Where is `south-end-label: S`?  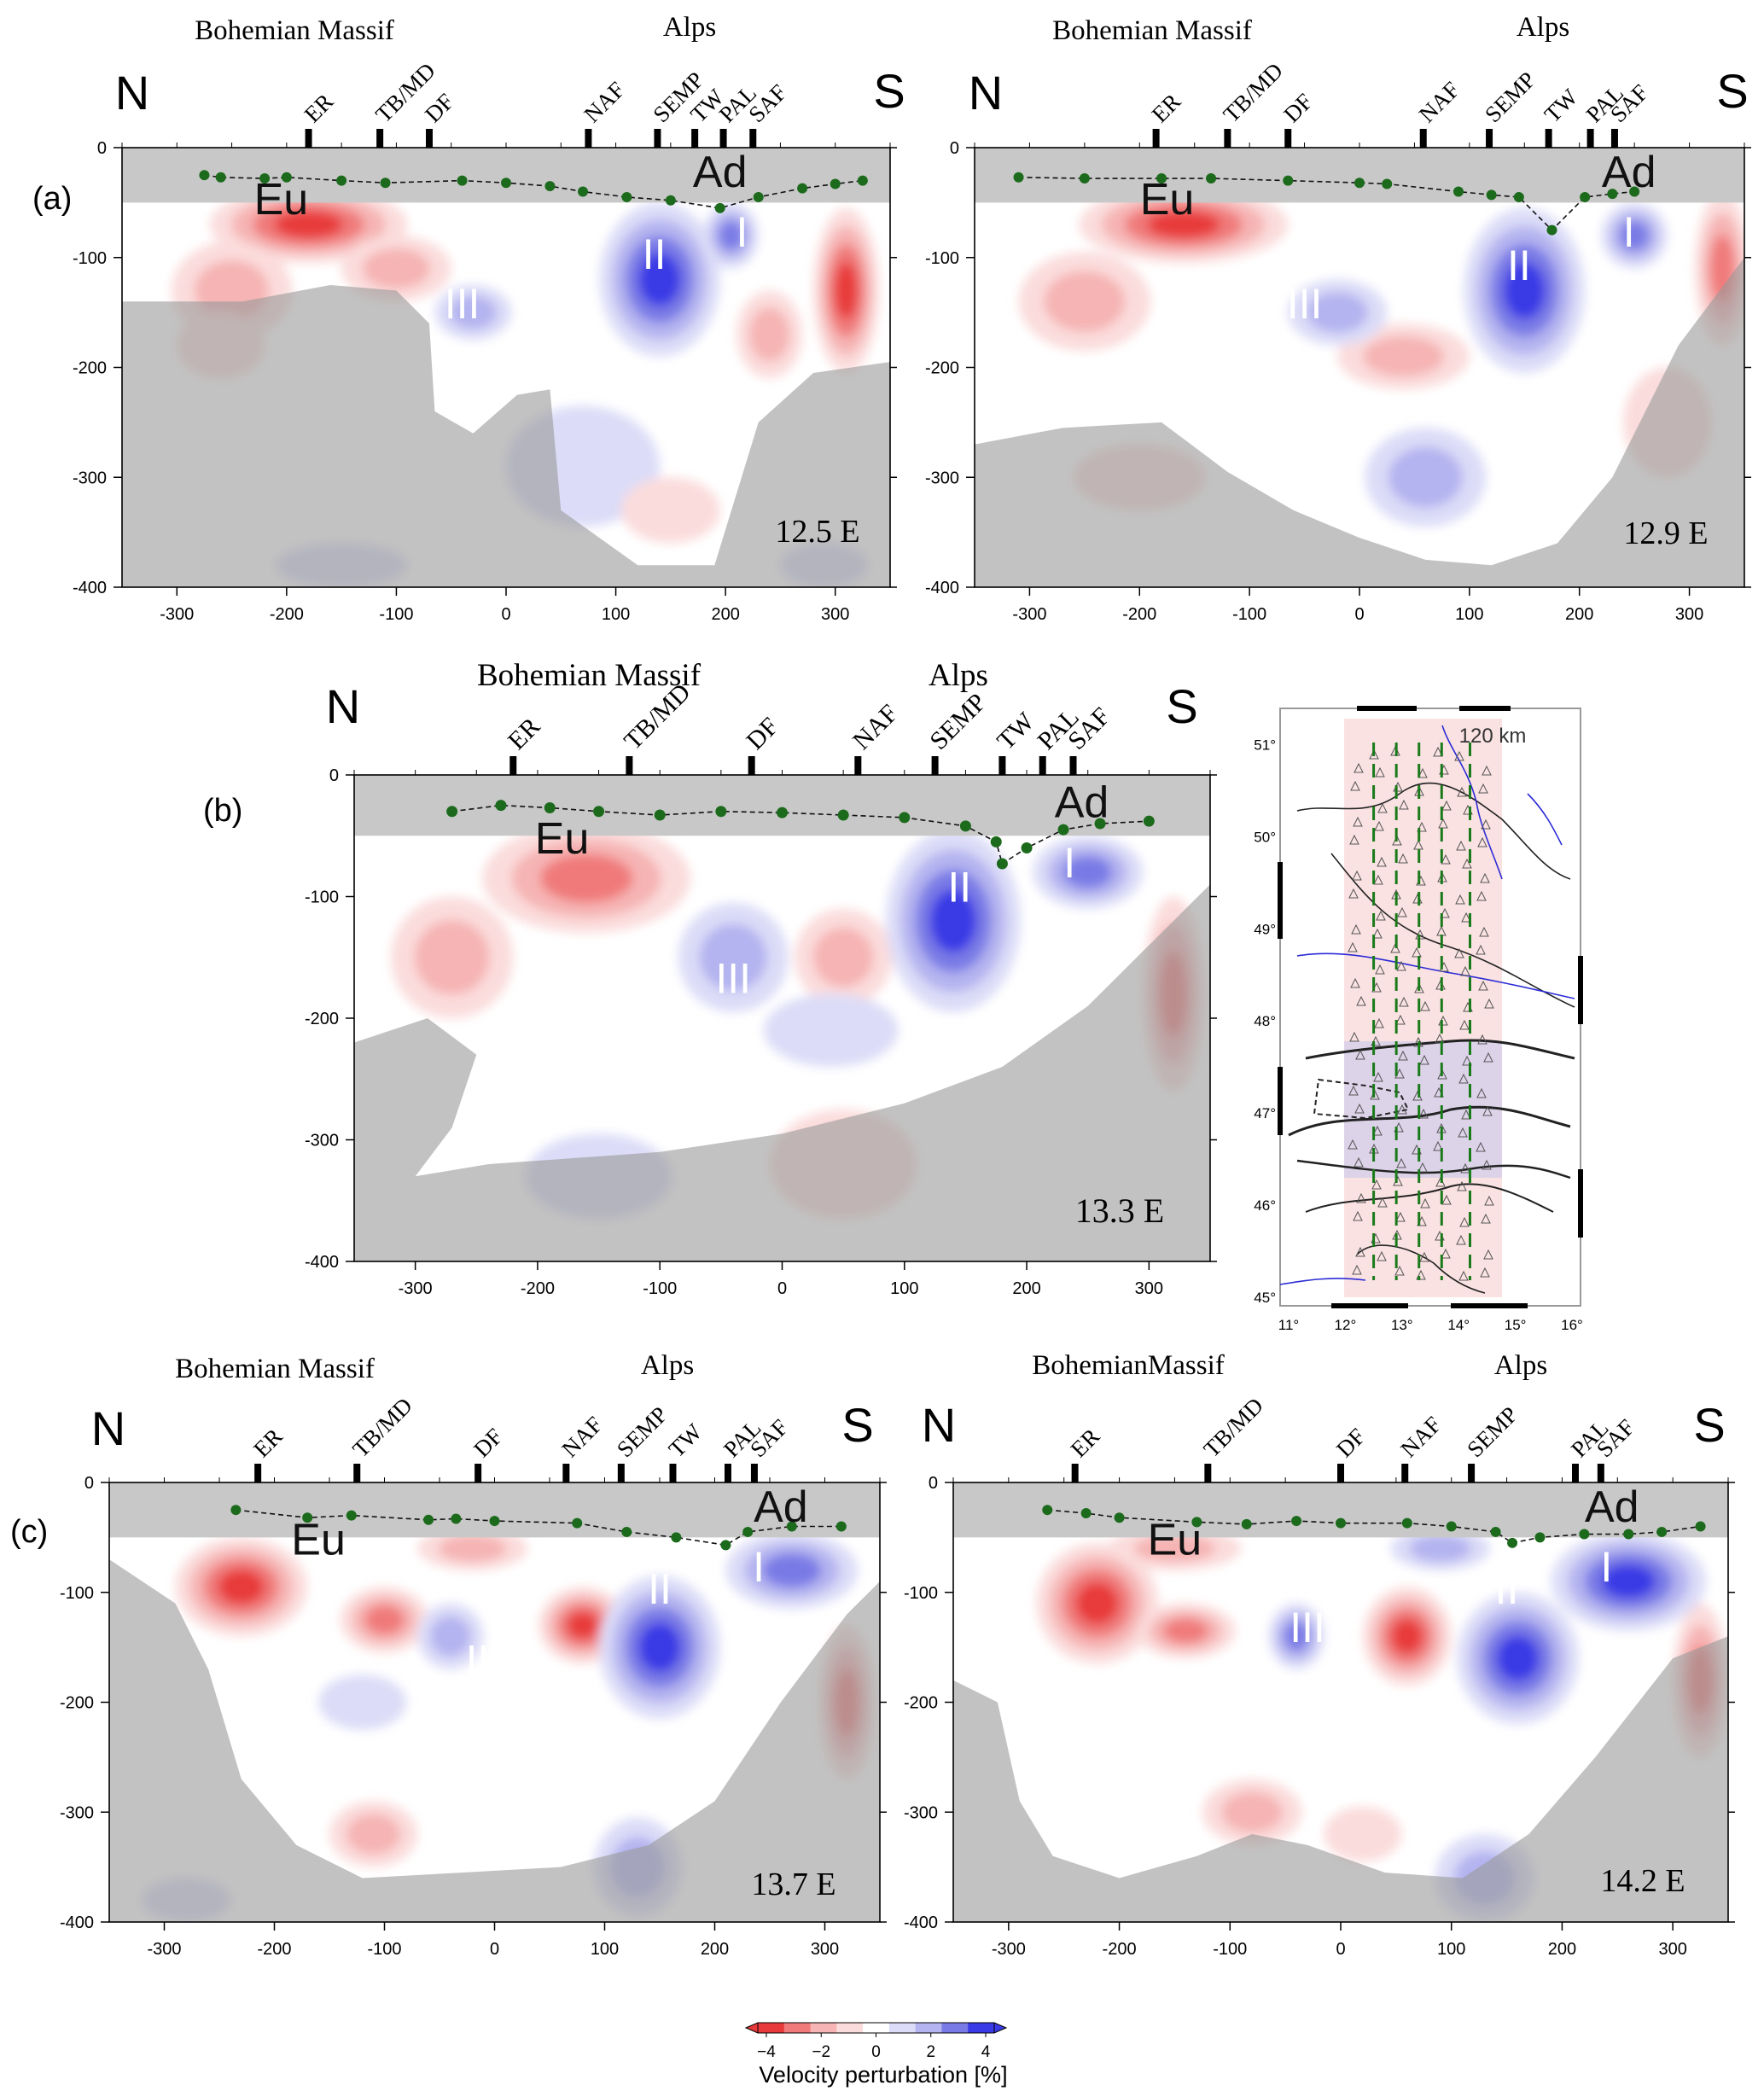
south-end-label: S is located at coordinates (889, 91).